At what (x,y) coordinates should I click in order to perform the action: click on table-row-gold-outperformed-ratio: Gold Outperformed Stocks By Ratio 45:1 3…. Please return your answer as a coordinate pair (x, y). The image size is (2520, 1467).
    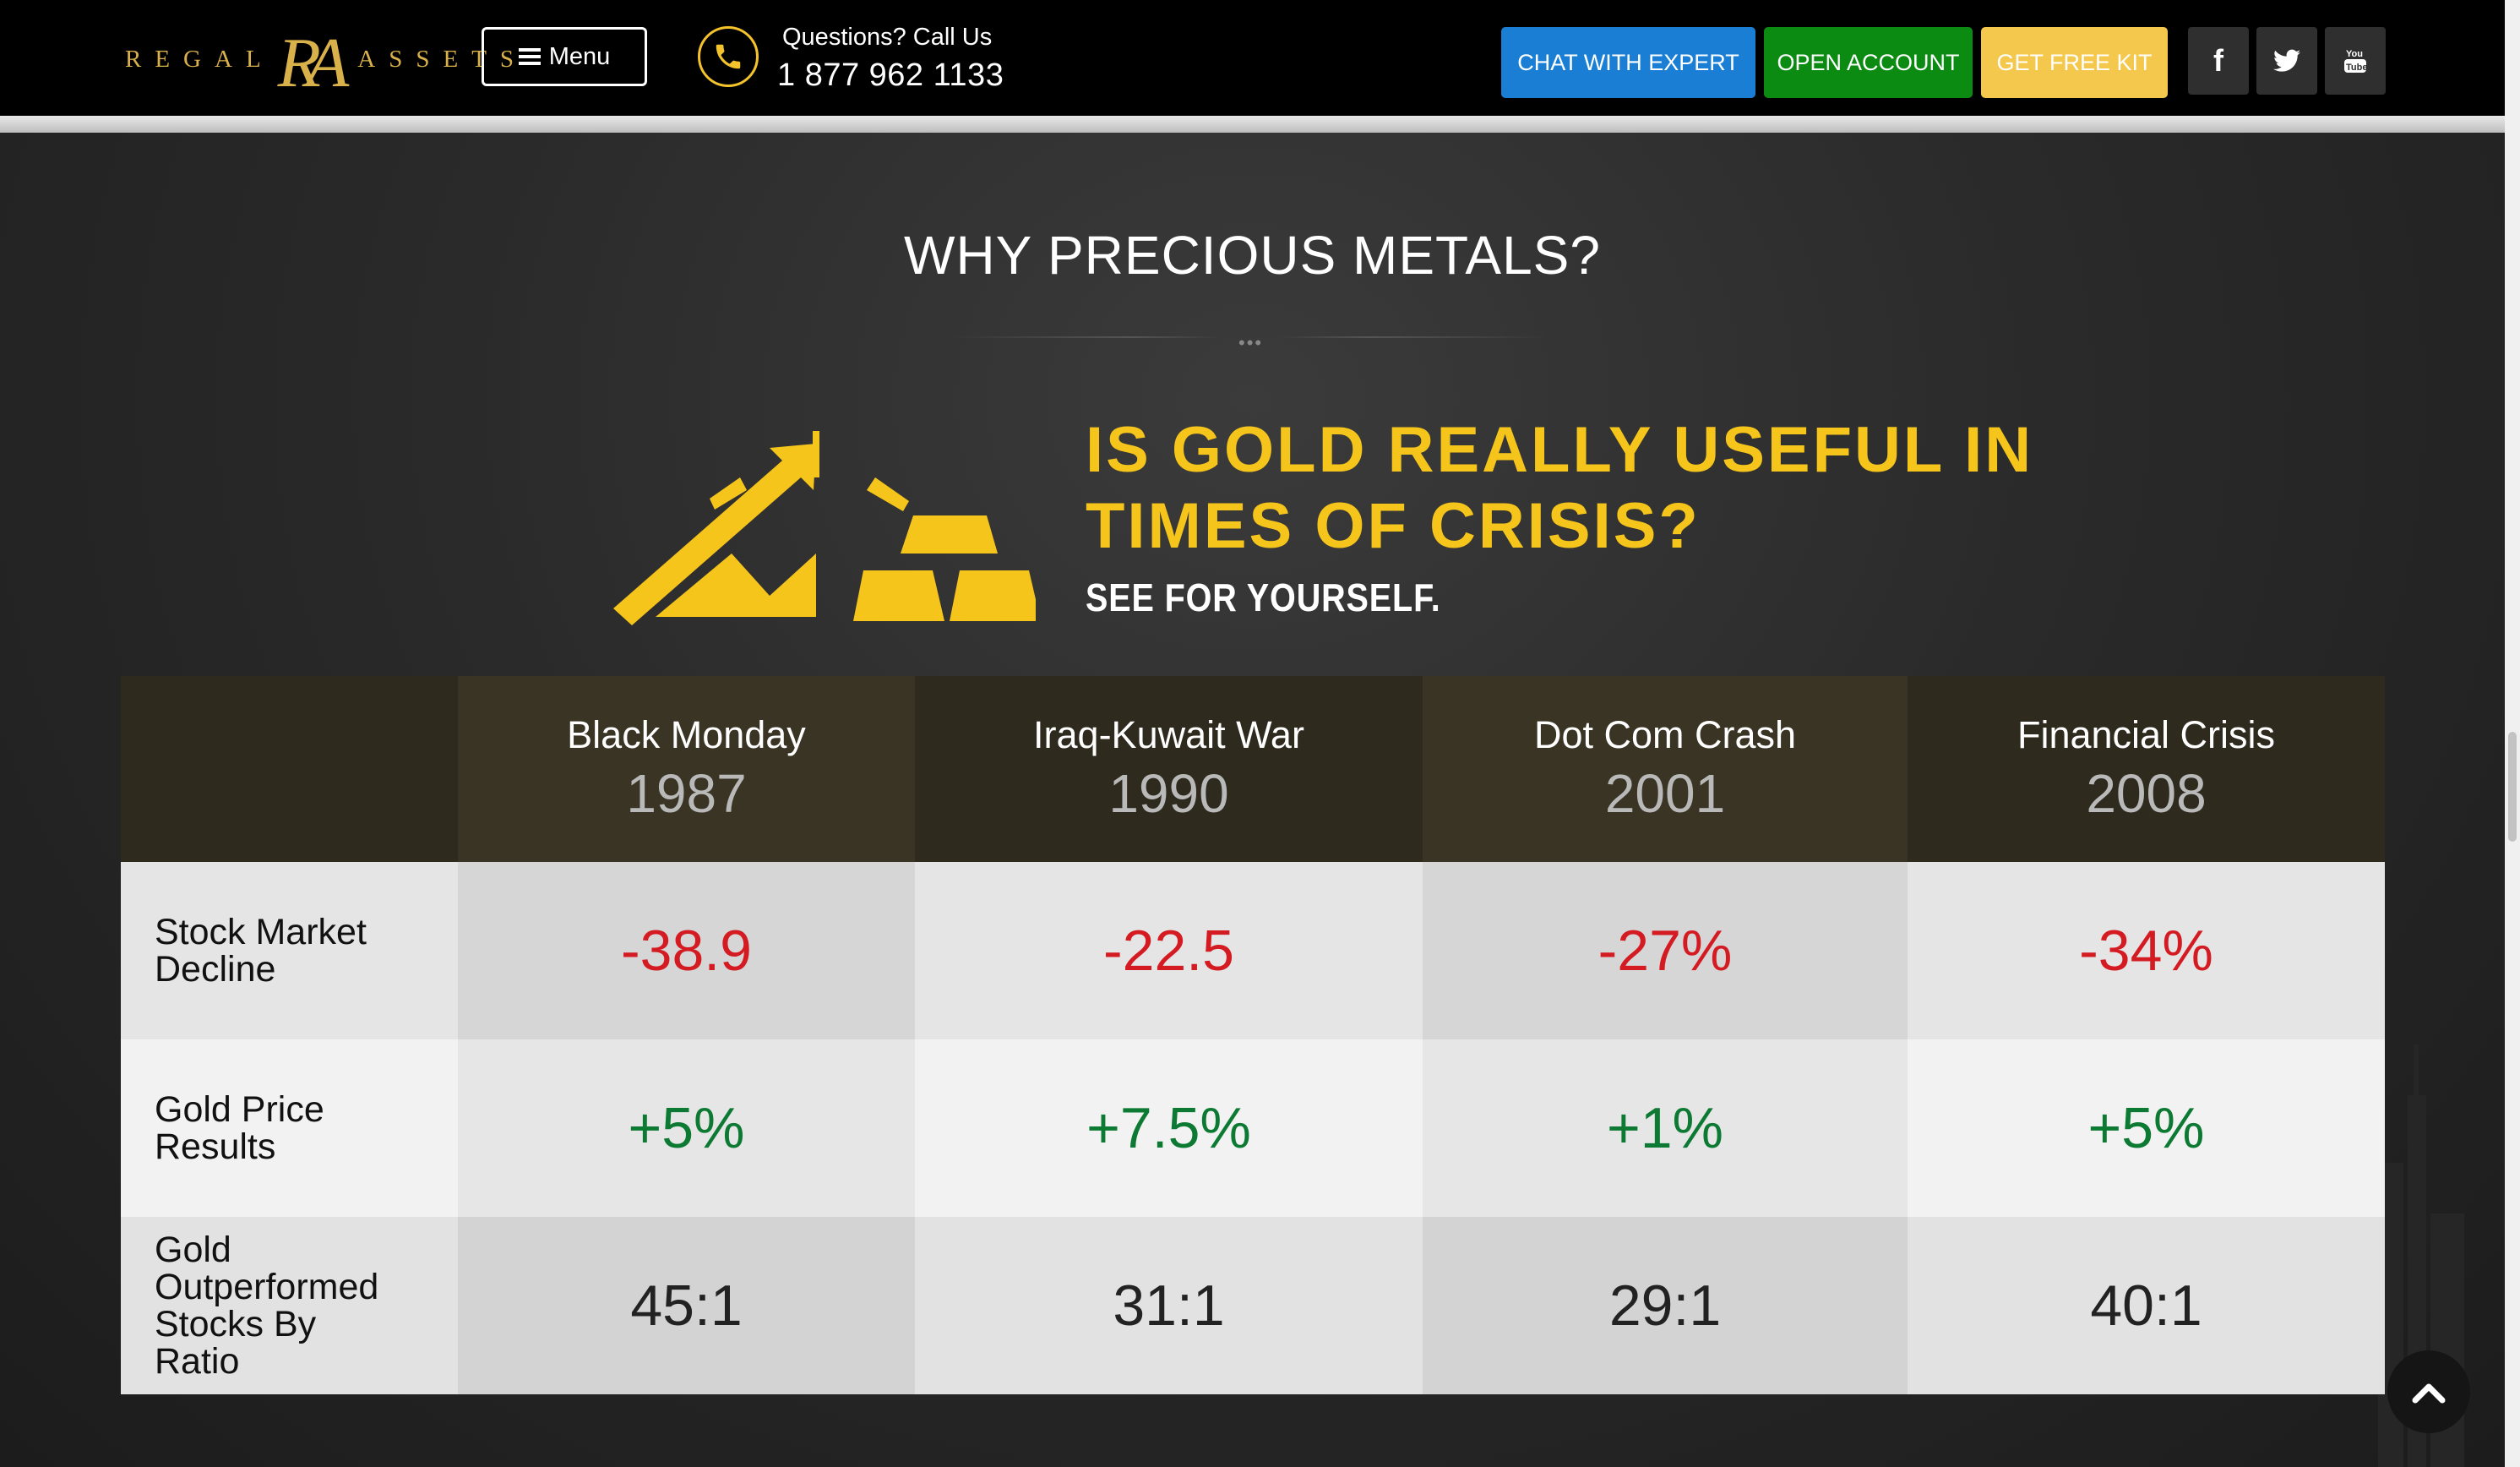
    Looking at the image, I should click on (1253, 1305).